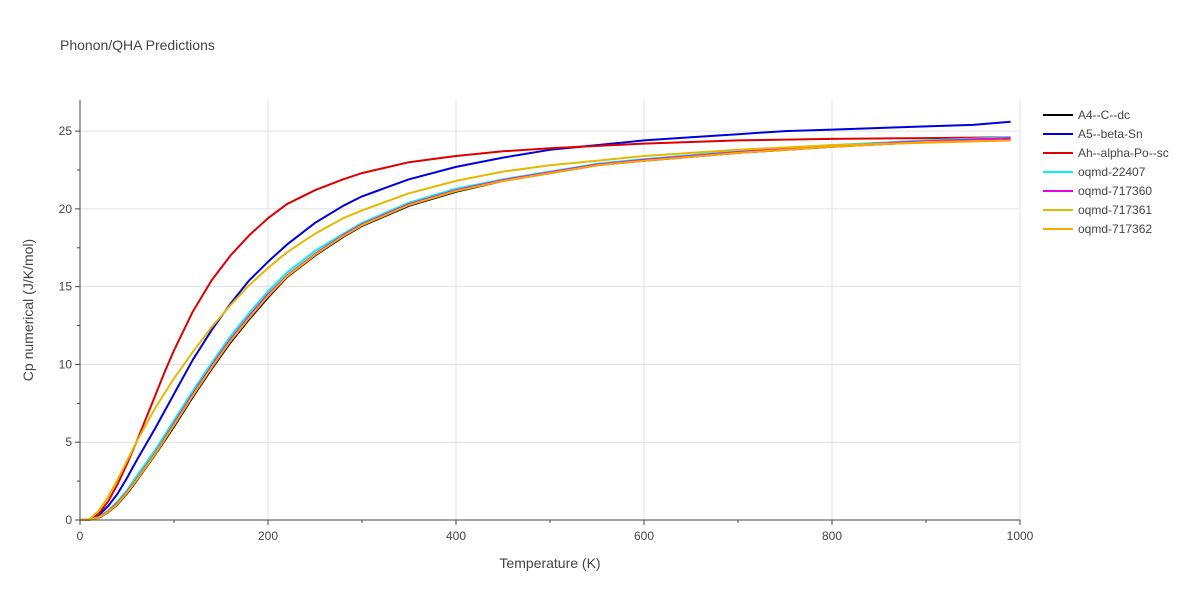 This screenshot has height=600, width=1200. I want to click on x-tick-label: 200, so click(268, 536).